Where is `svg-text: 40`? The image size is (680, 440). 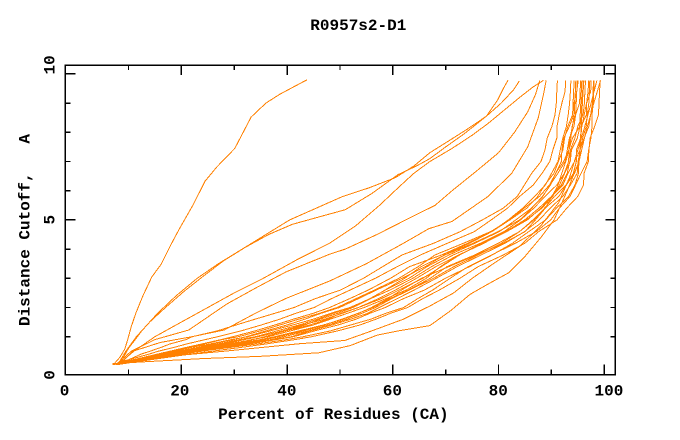 svg-text: 40 is located at coordinates (286, 392).